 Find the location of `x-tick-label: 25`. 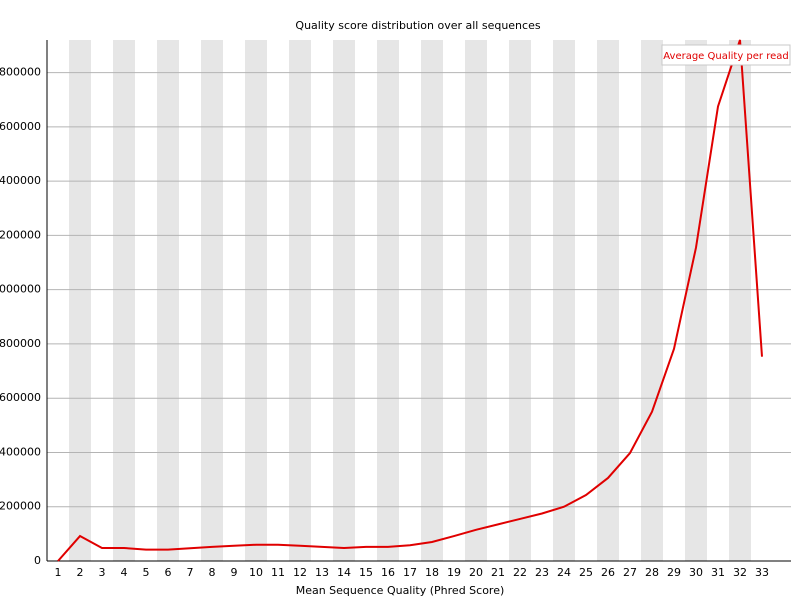

x-tick-label: 25 is located at coordinates (586, 572).